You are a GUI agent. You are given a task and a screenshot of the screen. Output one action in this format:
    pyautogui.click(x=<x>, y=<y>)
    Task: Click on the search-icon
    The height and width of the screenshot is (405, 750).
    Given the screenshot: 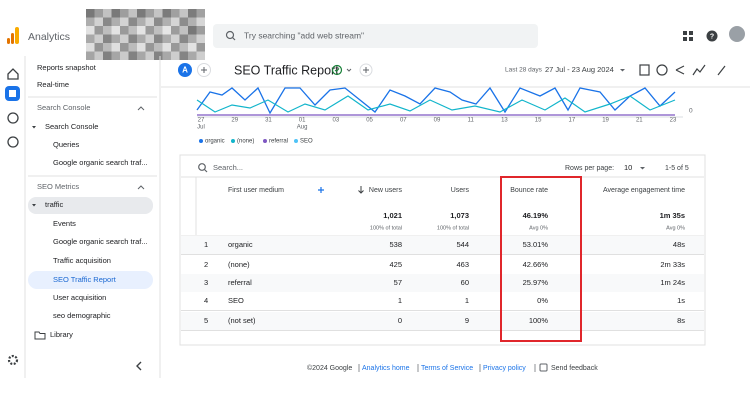 What is the action you would take?
    pyautogui.click(x=230, y=35)
    